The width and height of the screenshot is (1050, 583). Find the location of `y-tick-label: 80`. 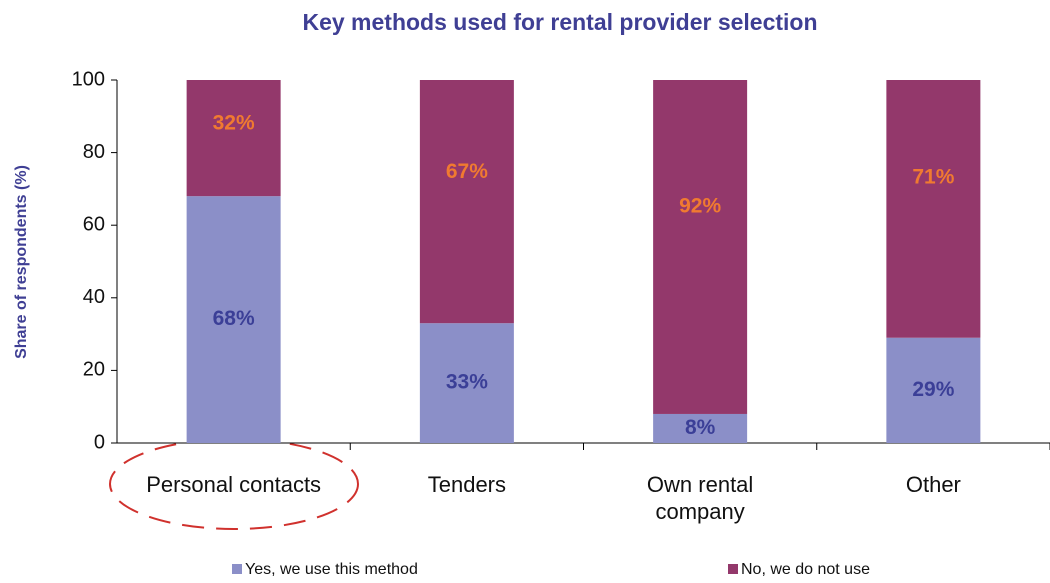

y-tick-label: 80 is located at coordinates (94, 152).